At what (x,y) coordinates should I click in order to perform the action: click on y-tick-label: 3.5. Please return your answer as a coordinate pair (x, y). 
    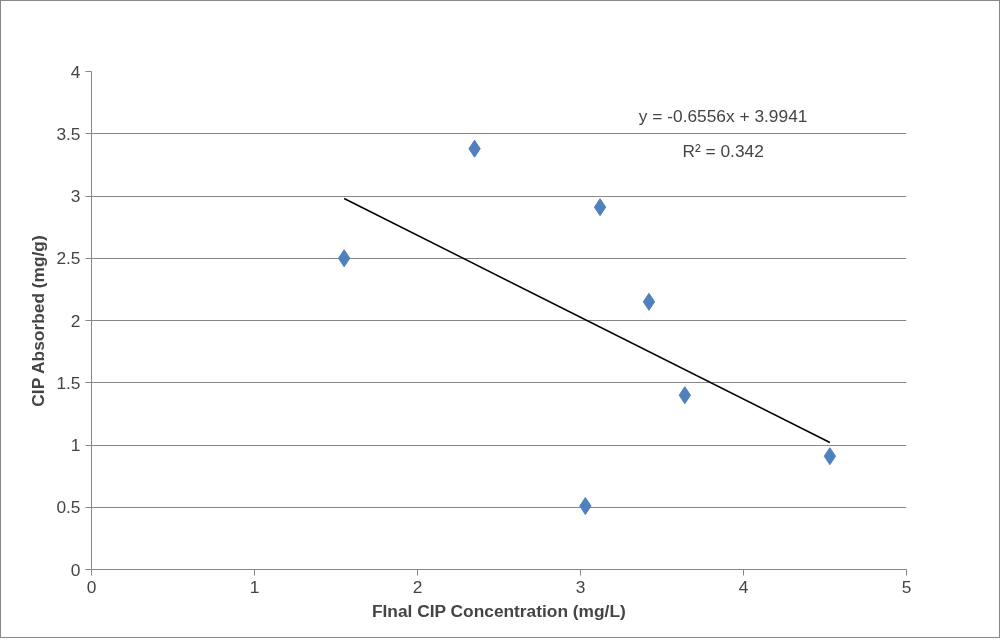
    Looking at the image, I should click on (68, 133).